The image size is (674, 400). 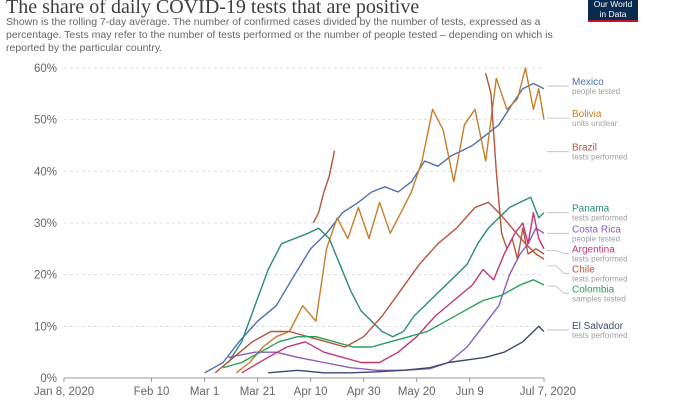 I want to click on y-axis: 0% 10% 20% 30% 40% 50% 60%, so click(x=45, y=224).